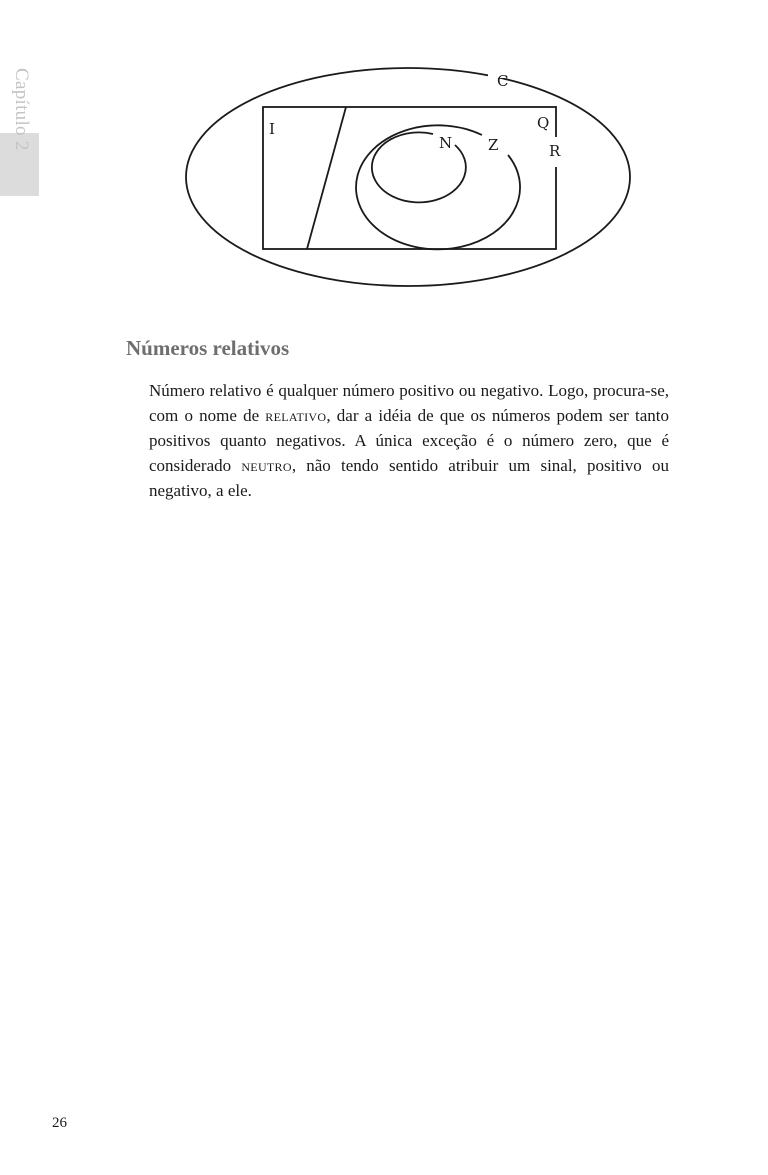 The height and width of the screenshot is (1175, 768). What do you see at coordinates (266, 465) in the screenshot?
I see `term-neutro: neutro` at bounding box center [266, 465].